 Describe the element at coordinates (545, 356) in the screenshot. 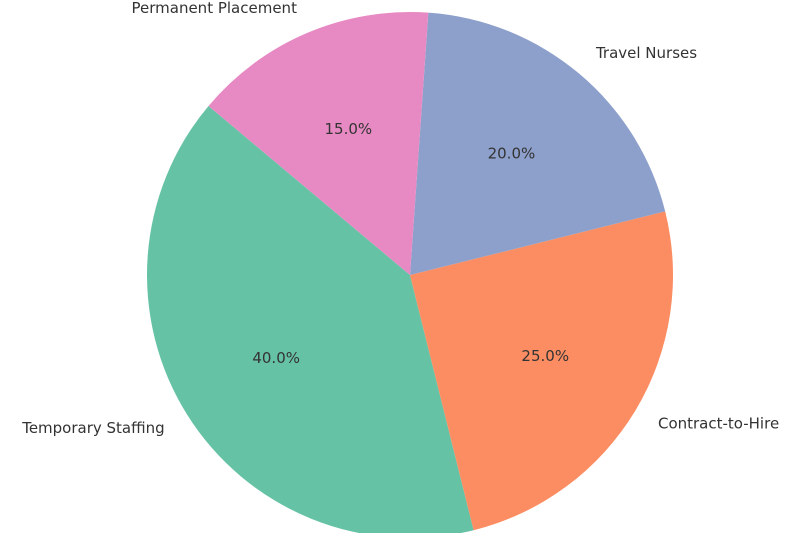

I see `percent-label: 25.0%` at that location.